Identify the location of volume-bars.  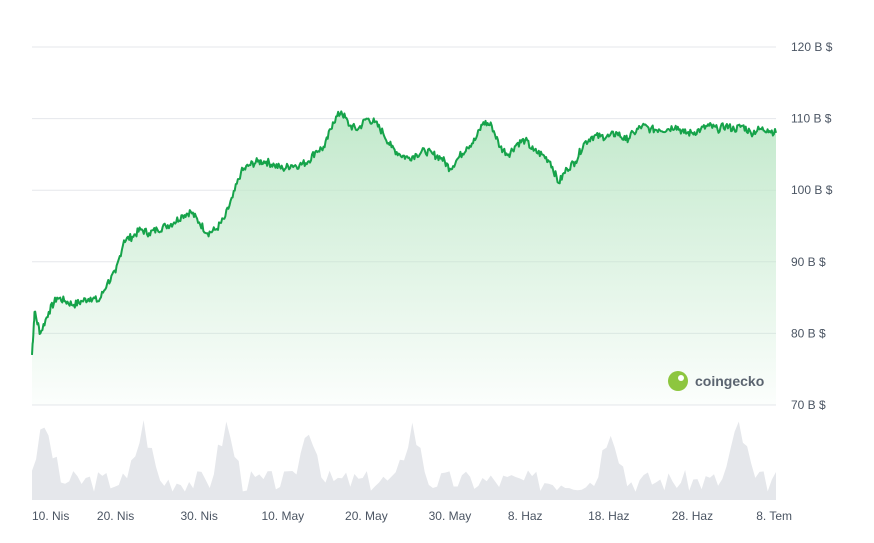
(404, 460).